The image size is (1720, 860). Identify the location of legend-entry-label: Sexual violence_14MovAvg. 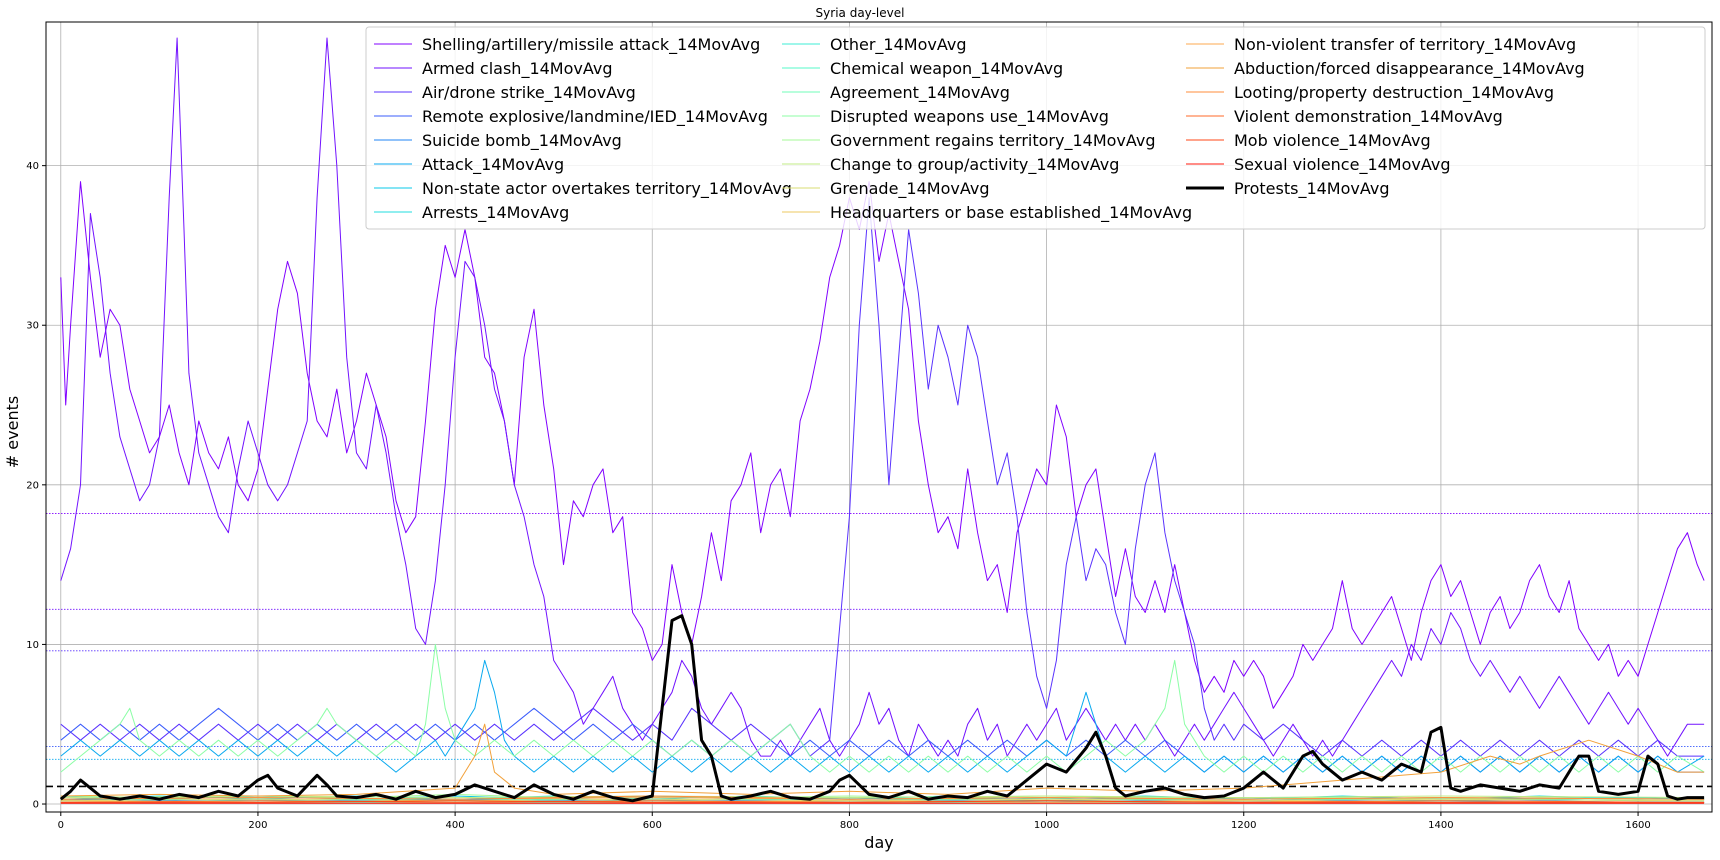
(1342, 165).